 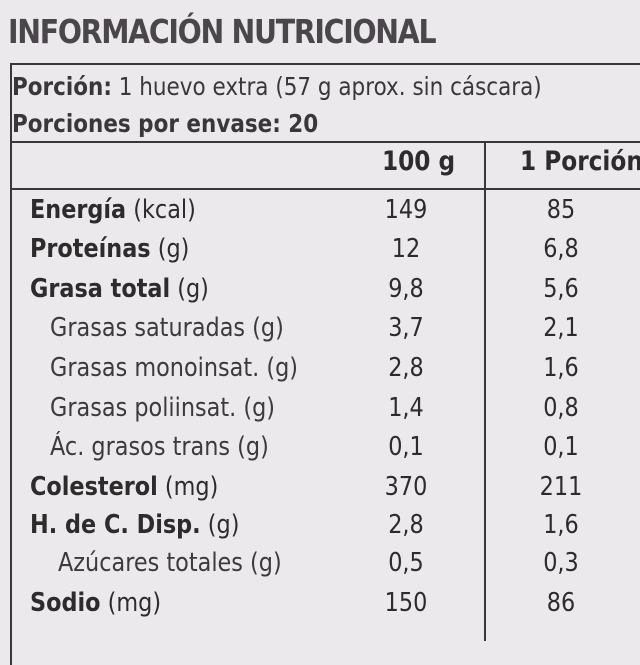 What do you see at coordinates (406, 447) in the screenshot?
I see `value-100g: 0,1` at bounding box center [406, 447].